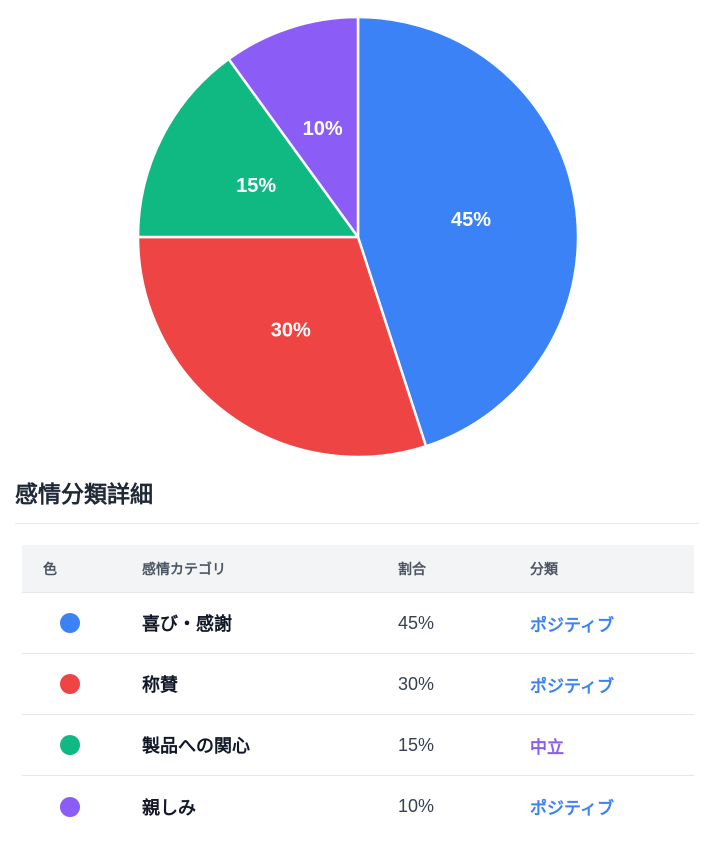 The width and height of the screenshot is (709, 861). Describe the element at coordinates (169, 807) in the screenshot. I see `category-cell: 親しみ` at that location.